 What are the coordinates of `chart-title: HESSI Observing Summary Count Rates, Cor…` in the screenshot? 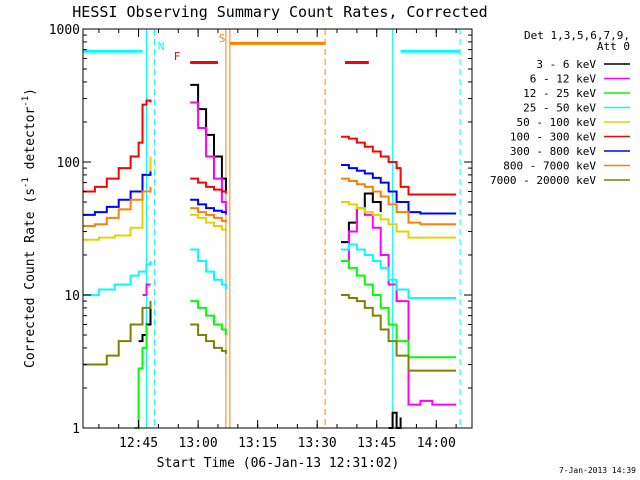 It's located at (279, 12).